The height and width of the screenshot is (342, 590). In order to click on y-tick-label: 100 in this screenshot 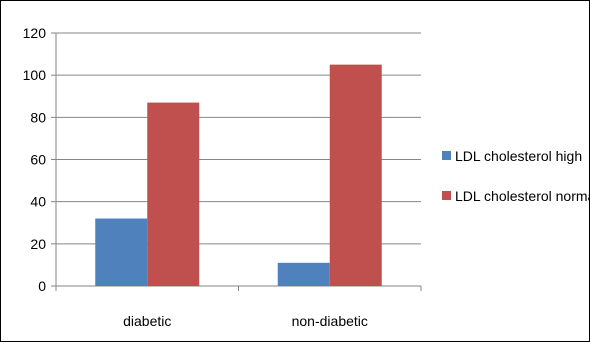, I will do `click(35, 75)`.